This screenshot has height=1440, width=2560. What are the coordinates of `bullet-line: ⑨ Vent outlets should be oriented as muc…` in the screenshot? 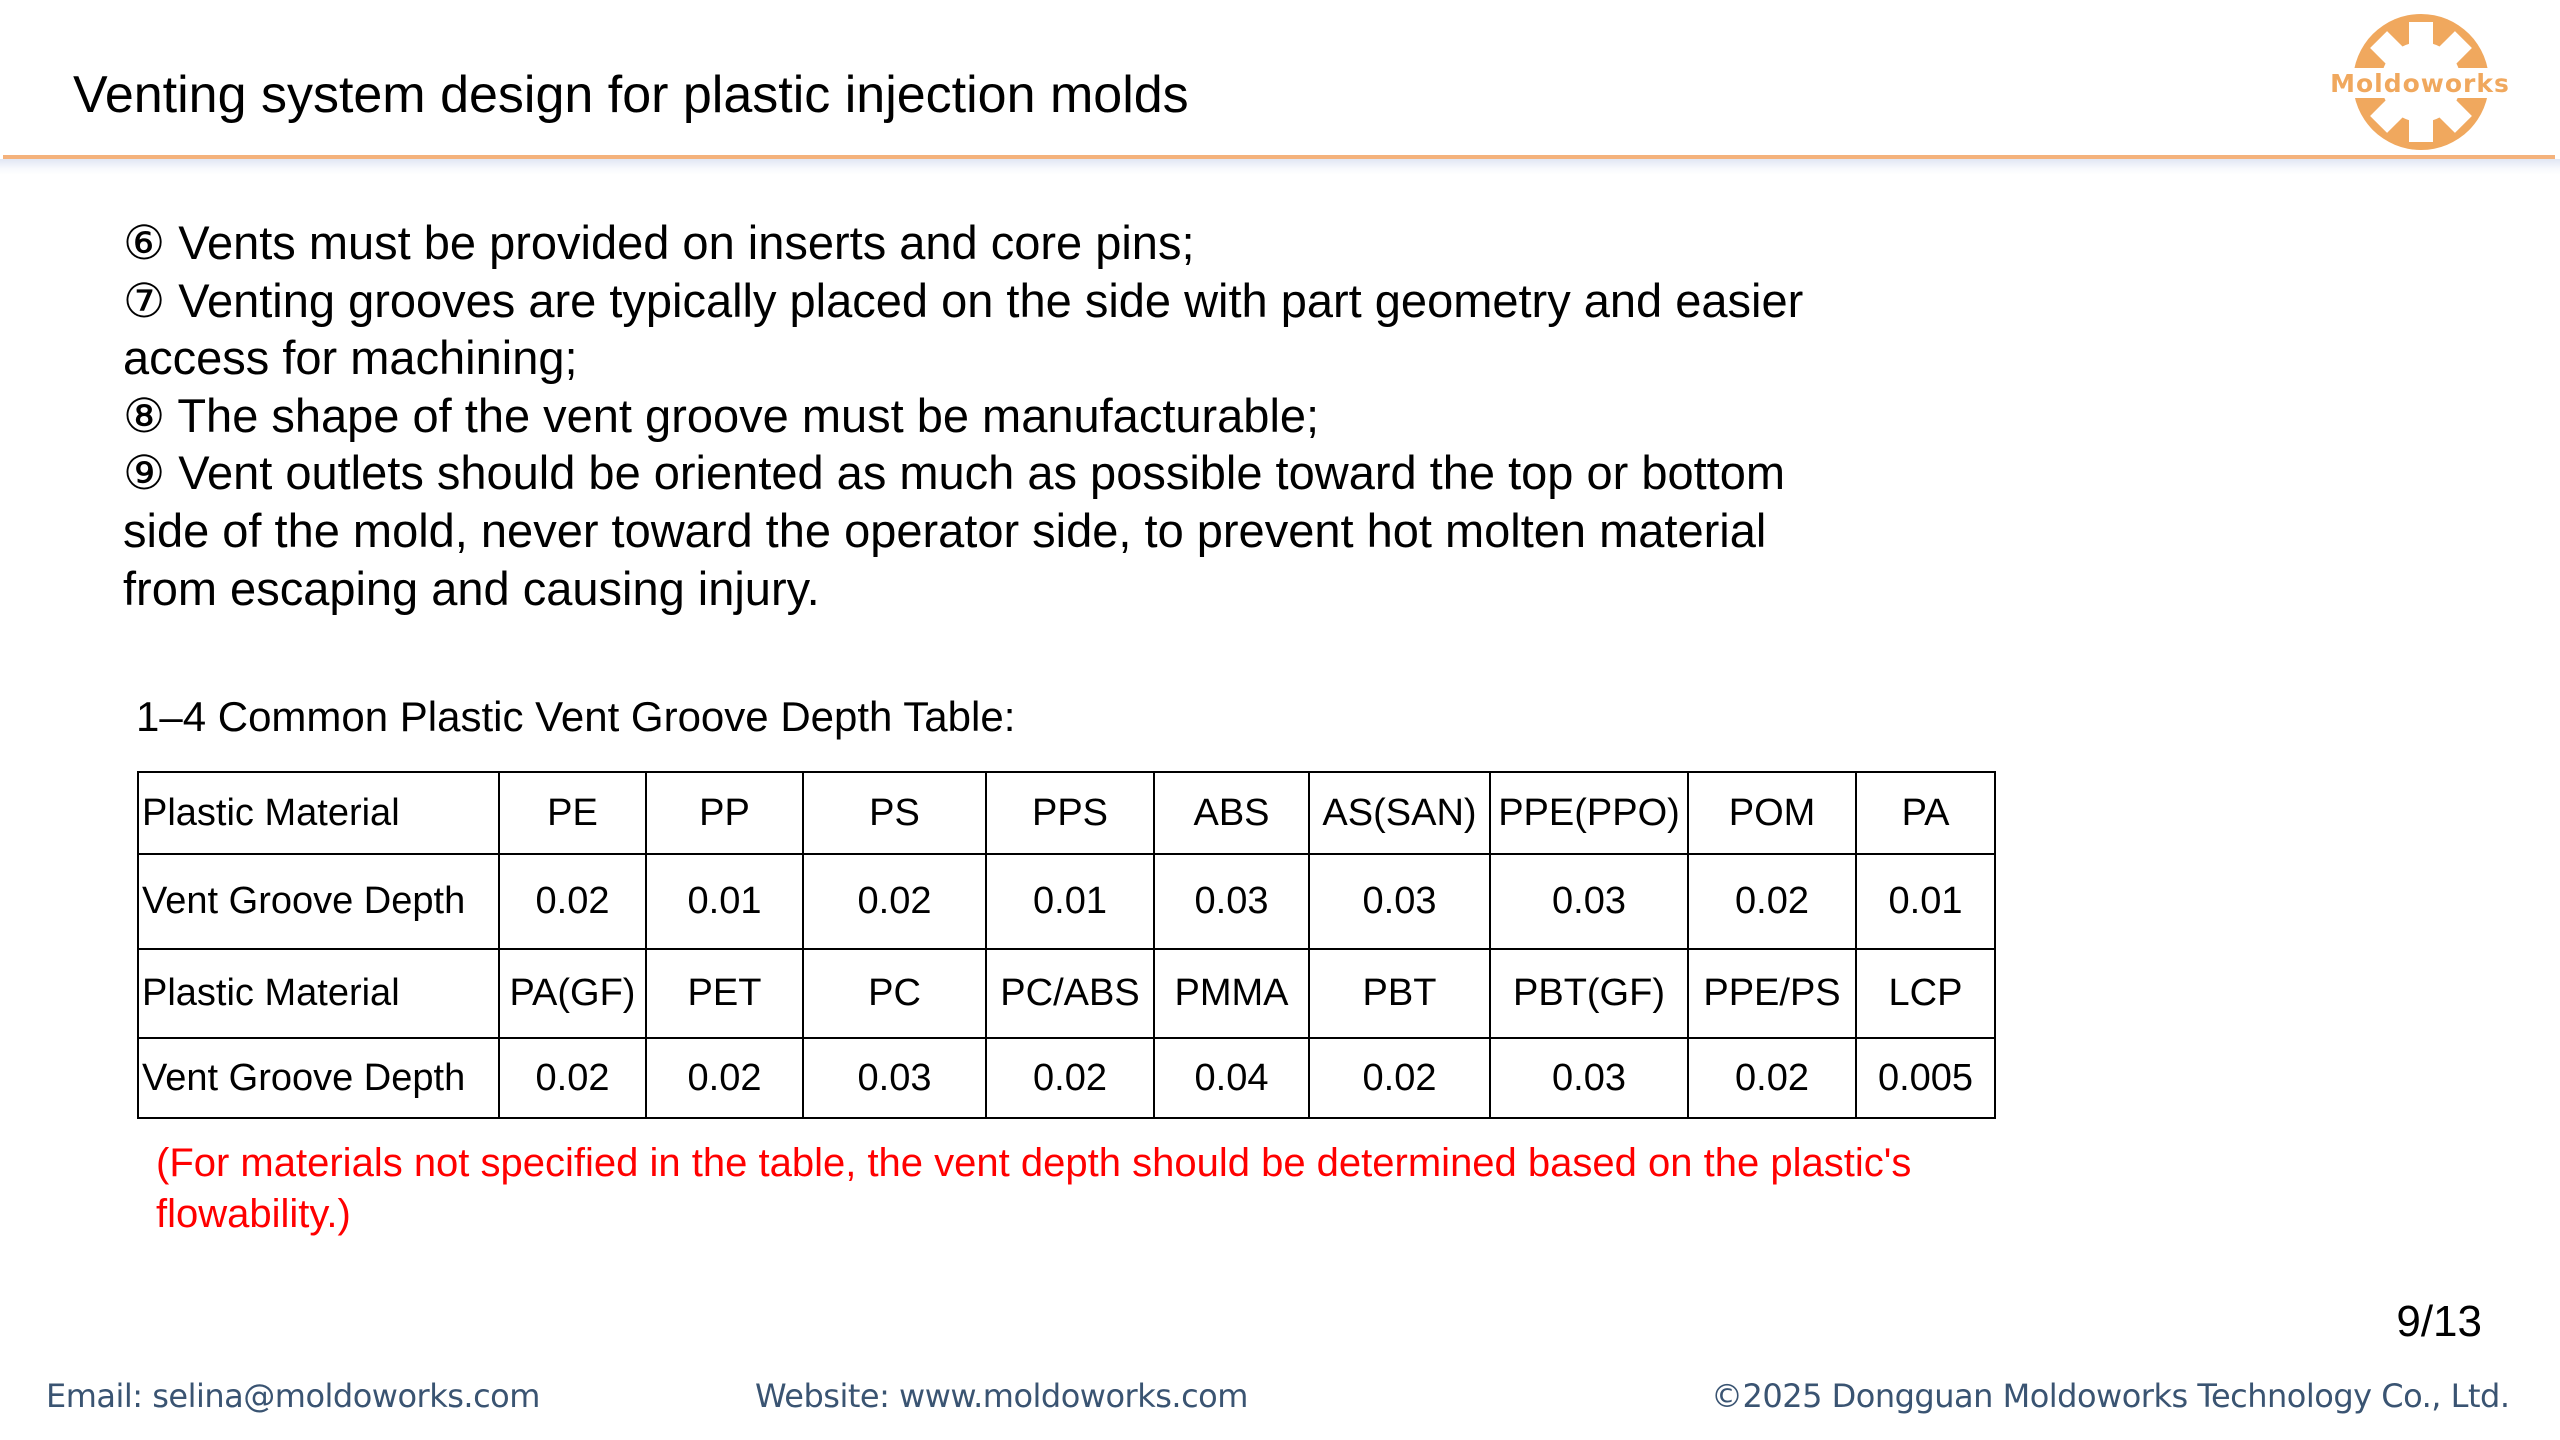 It's located at (954, 473).